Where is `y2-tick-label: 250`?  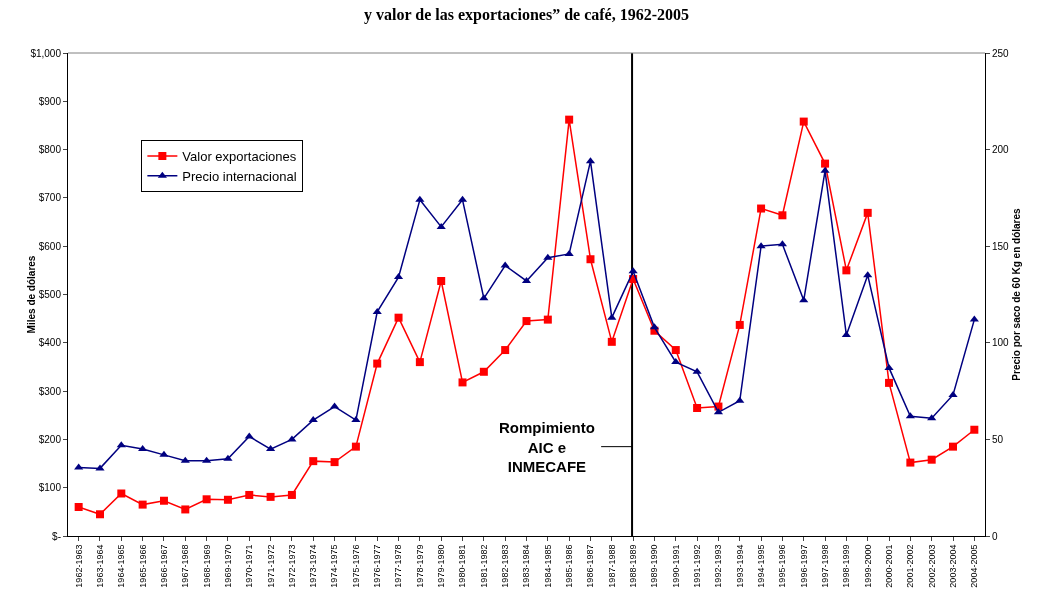 y2-tick-label: 250 is located at coordinates (1001, 53).